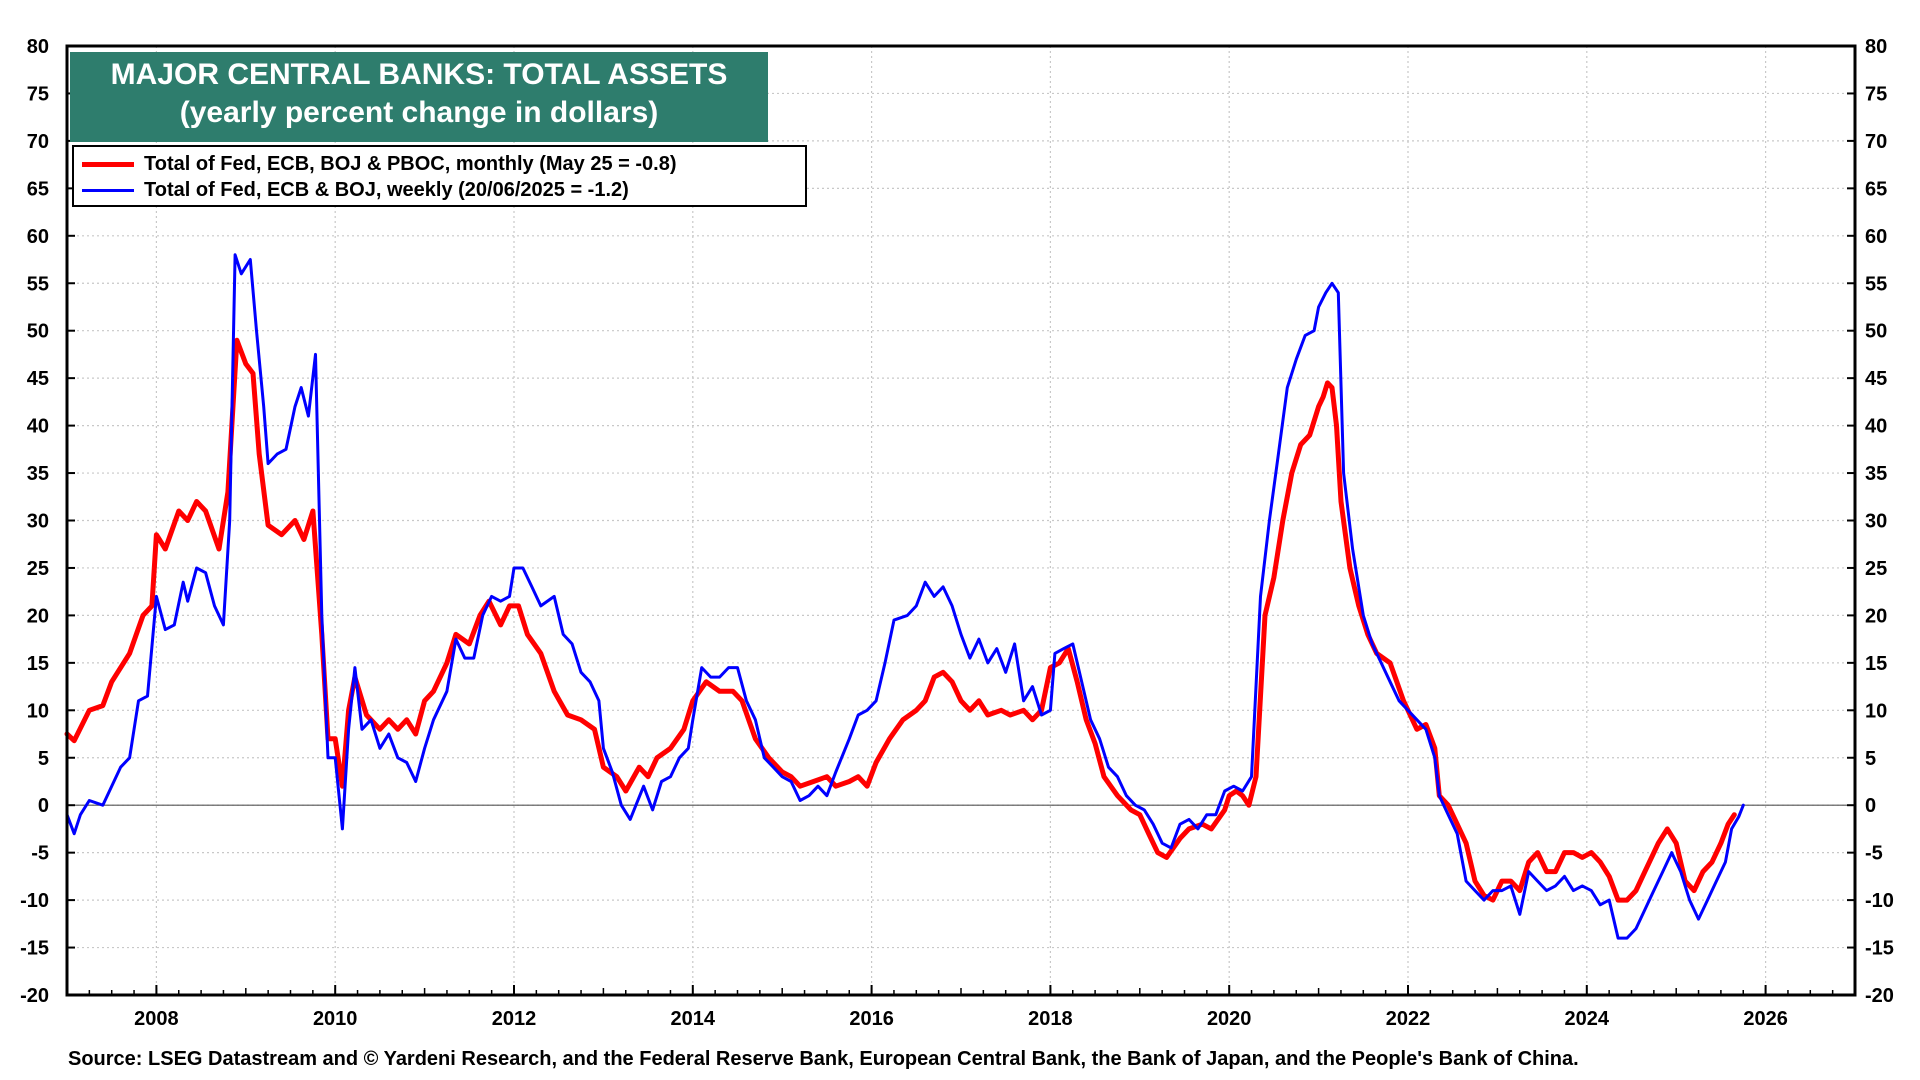 This screenshot has height=1080, width=1920. What do you see at coordinates (38, 379) in the screenshot?
I see `y-tick-label-left: 45` at bounding box center [38, 379].